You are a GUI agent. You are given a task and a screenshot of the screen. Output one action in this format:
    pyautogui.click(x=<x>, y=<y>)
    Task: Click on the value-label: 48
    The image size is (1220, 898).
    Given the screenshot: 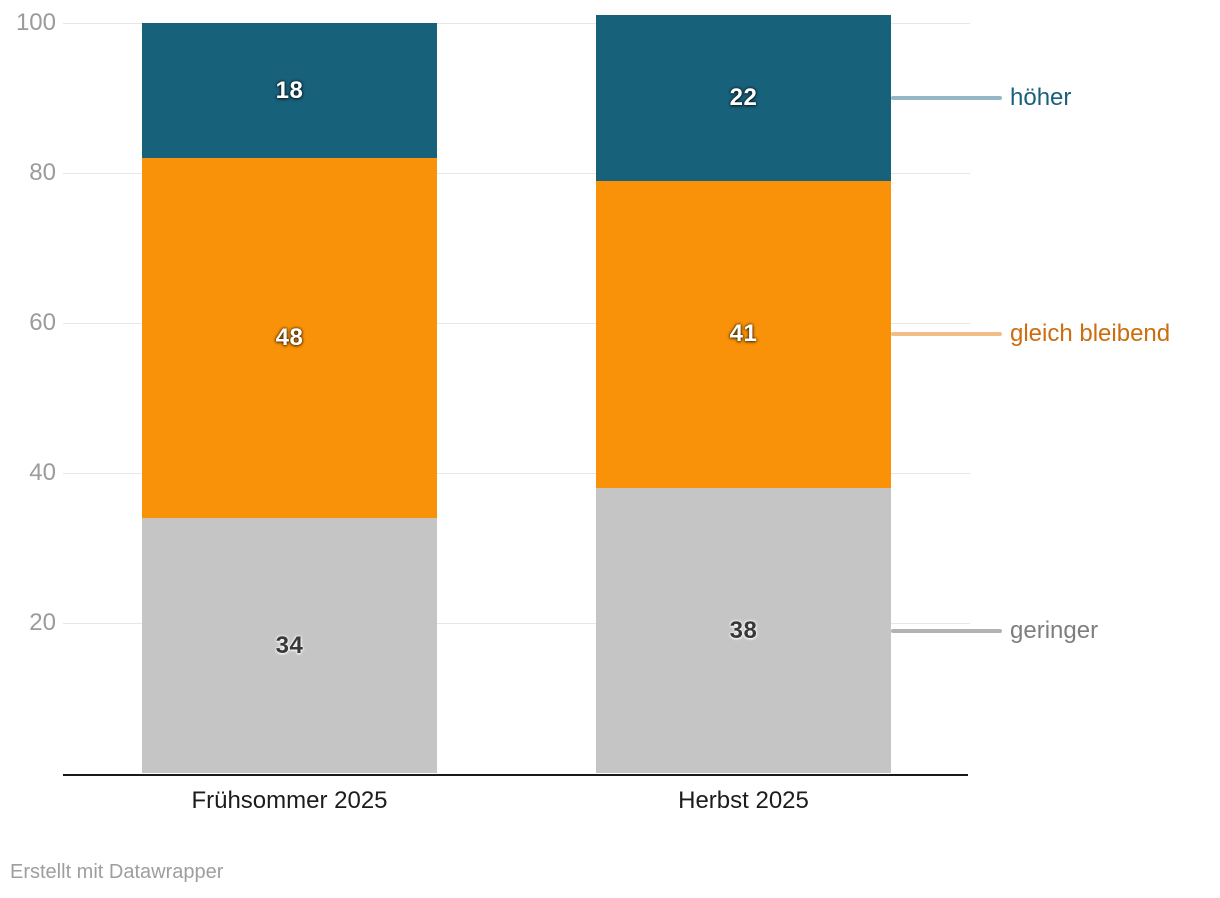 What is the action you would take?
    pyautogui.click(x=289, y=338)
    